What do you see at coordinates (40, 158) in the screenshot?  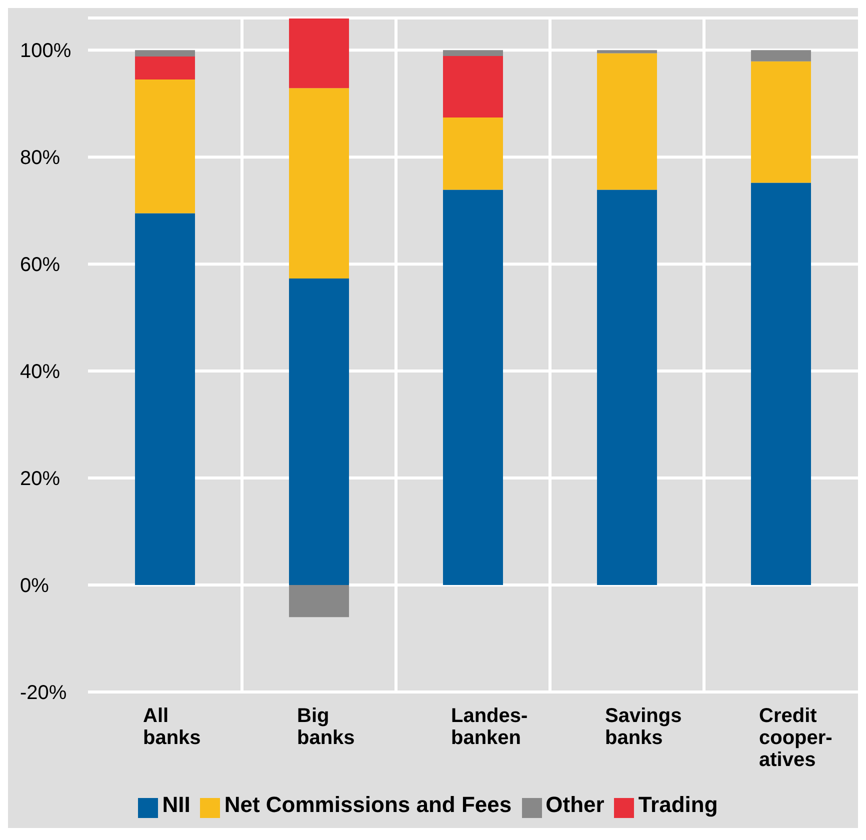 I see `y-tick-label: 80%` at bounding box center [40, 158].